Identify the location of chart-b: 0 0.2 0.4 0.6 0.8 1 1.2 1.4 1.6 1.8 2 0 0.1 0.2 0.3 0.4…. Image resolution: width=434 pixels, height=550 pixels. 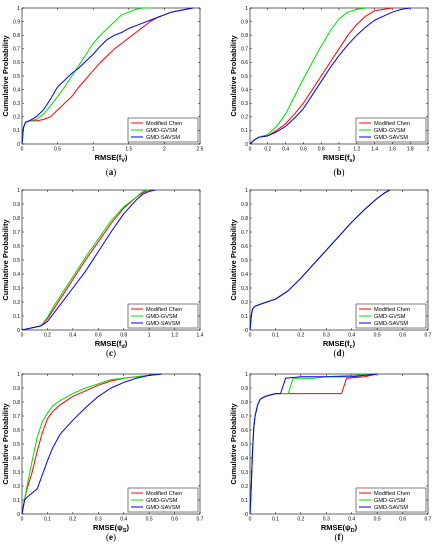
(329, 91).